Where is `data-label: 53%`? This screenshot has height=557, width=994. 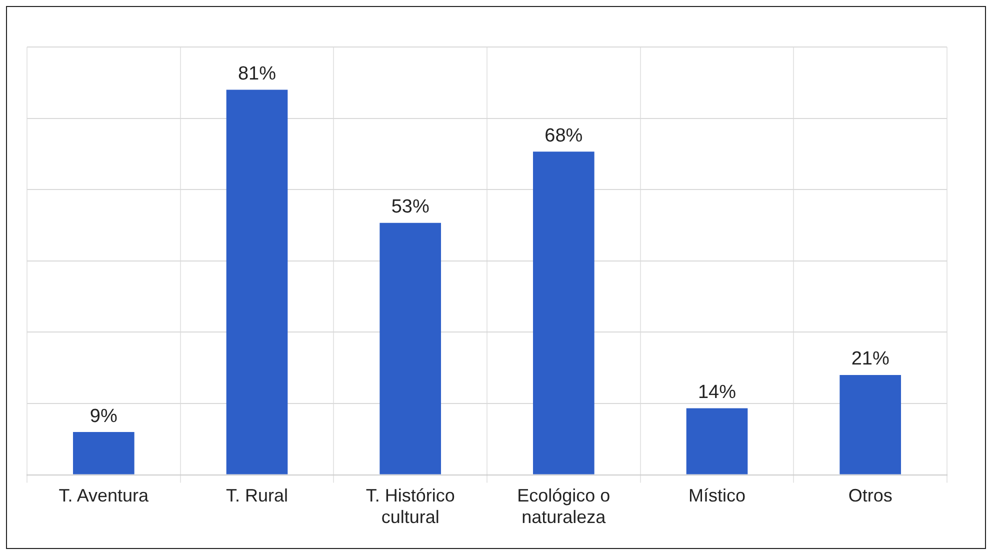
data-label: 53% is located at coordinates (410, 207).